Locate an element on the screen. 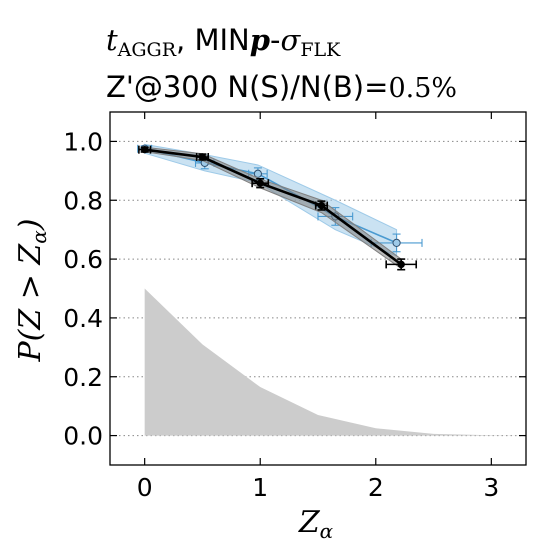  line-black is located at coordinates (273, 207).